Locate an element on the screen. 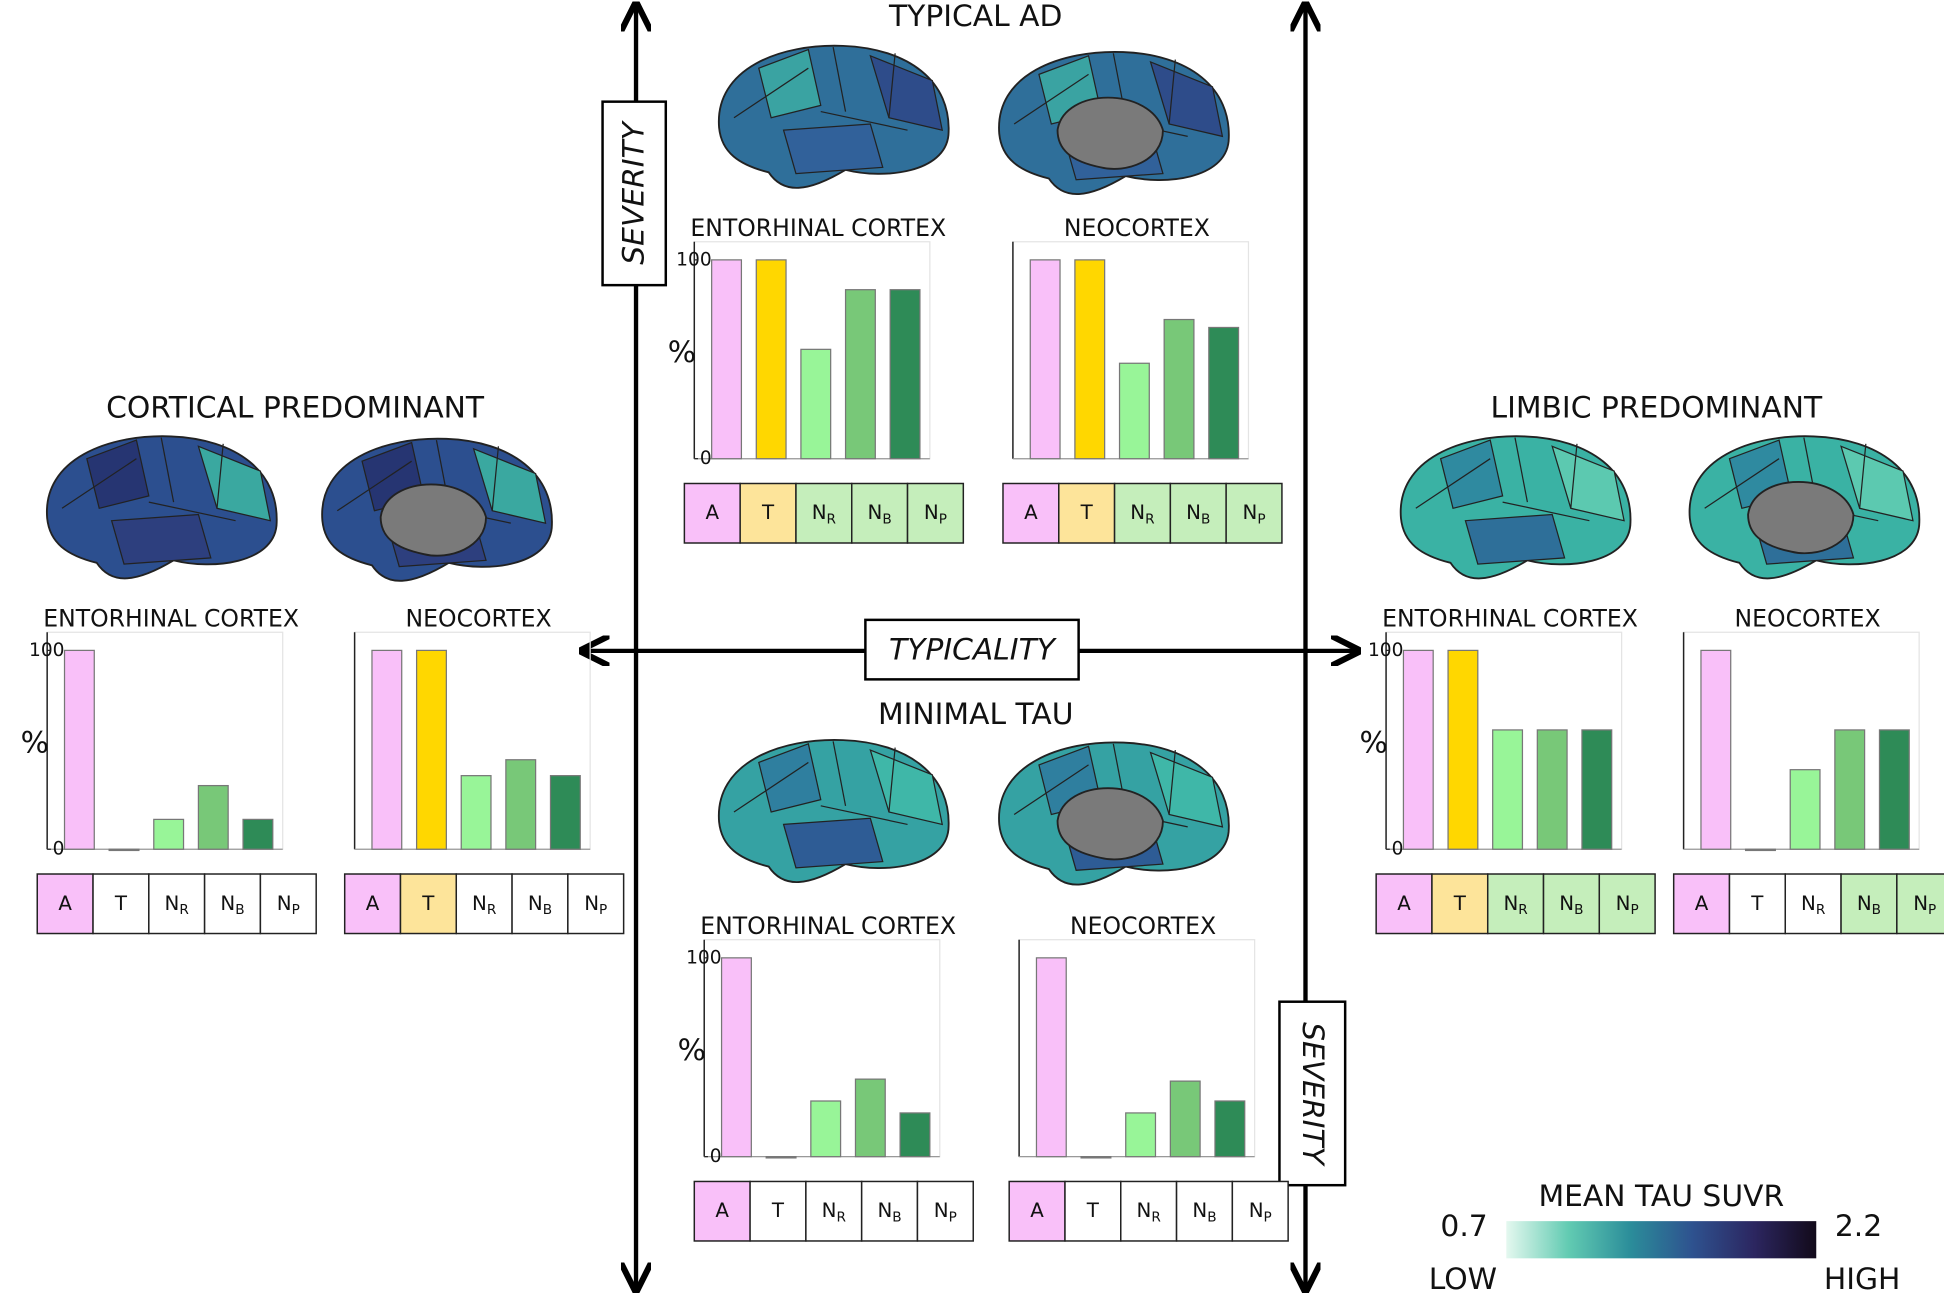  label-box is located at coordinates (634, 193).